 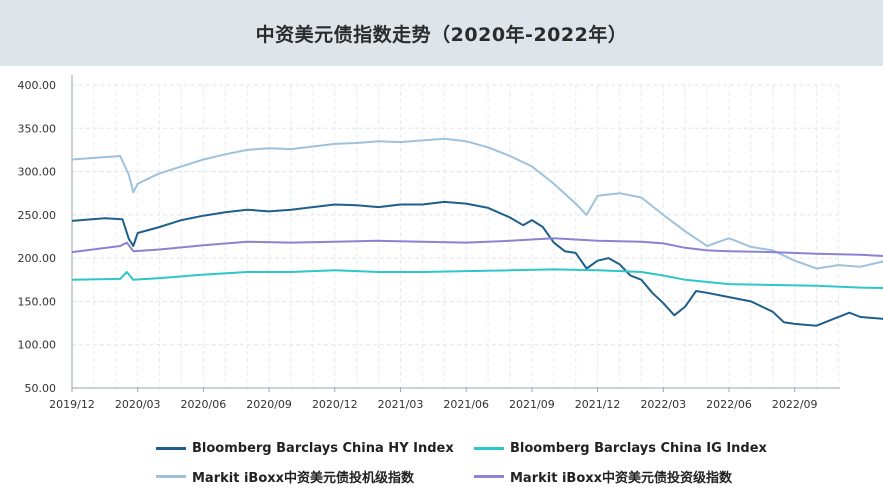 What do you see at coordinates (598, 404) in the screenshot?
I see `x-tick-label: 2021/12` at bounding box center [598, 404].